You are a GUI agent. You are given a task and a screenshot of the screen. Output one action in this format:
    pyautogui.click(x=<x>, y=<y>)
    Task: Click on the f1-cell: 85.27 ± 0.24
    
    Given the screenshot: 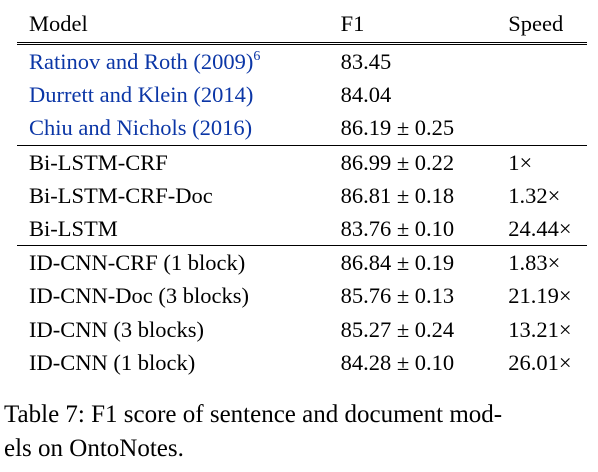 What is the action you would take?
    pyautogui.click(x=397, y=329)
    